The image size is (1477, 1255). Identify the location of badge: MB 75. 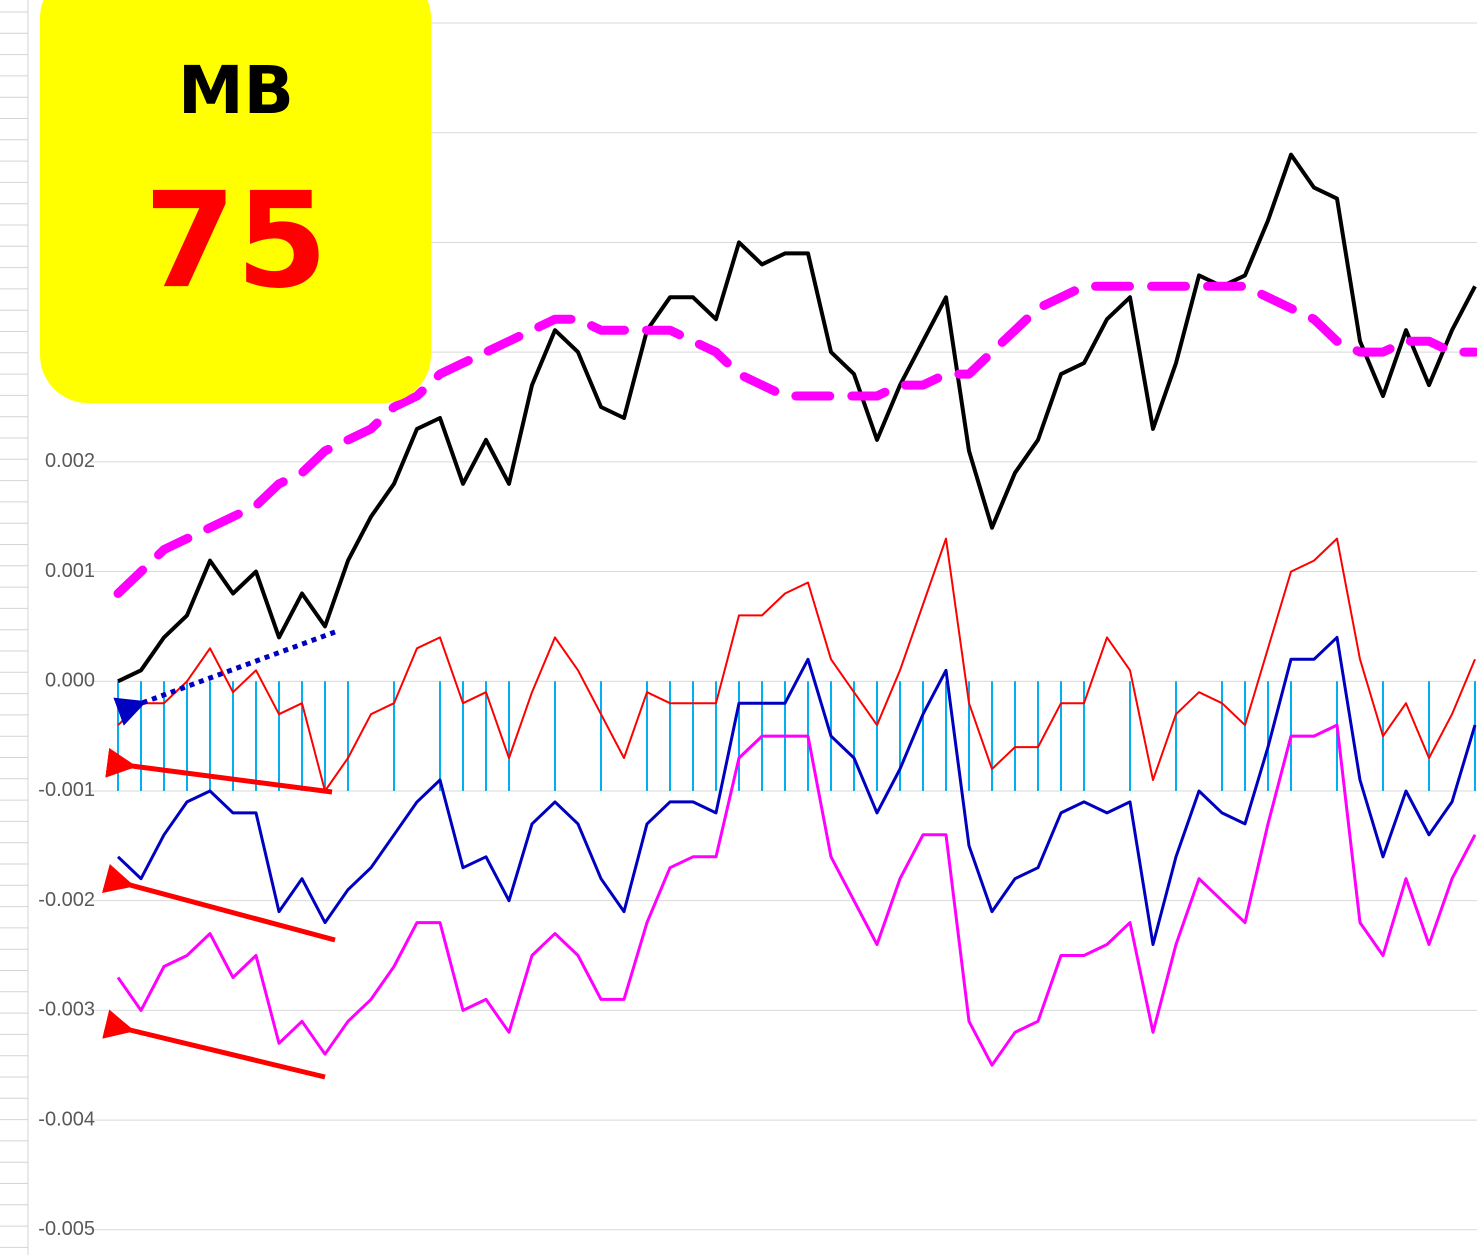
(235, 201).